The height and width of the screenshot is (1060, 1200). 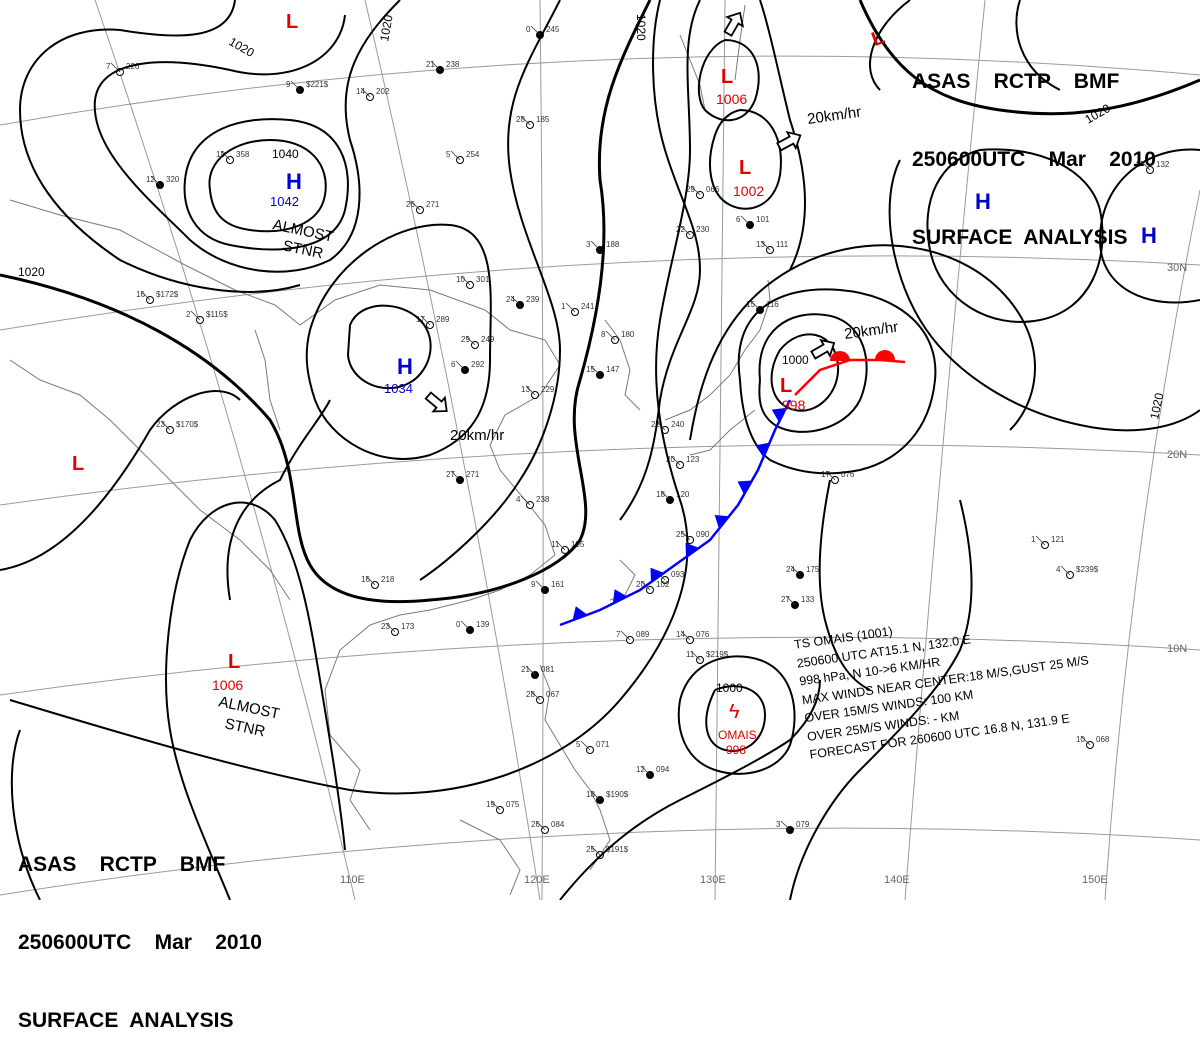 I want to click on station-plot: $190$ 18, so click(x=607, y=797).